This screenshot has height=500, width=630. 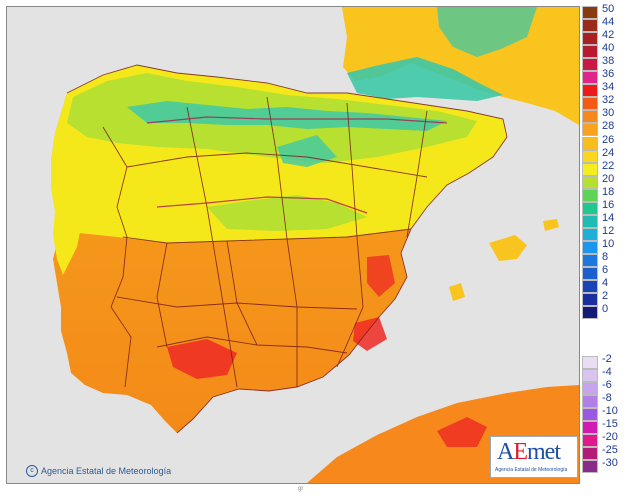 What do you see at coordinates (608, 217) in the screenshot?
I see `legend-label: 14` at bounding box center [608, 217].